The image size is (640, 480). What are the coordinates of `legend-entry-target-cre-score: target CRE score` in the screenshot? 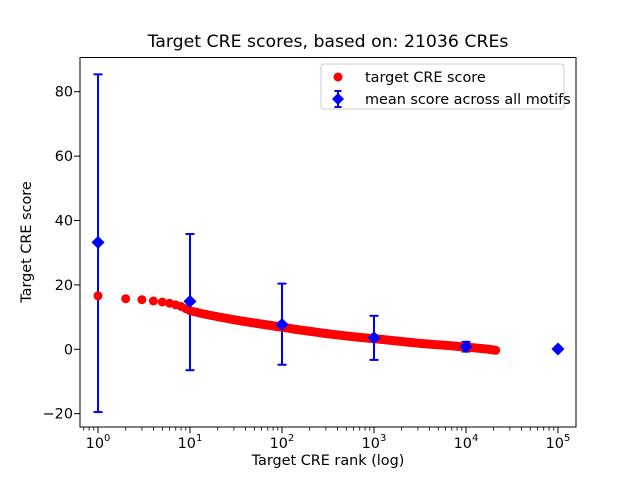 It's located at (409, 78).